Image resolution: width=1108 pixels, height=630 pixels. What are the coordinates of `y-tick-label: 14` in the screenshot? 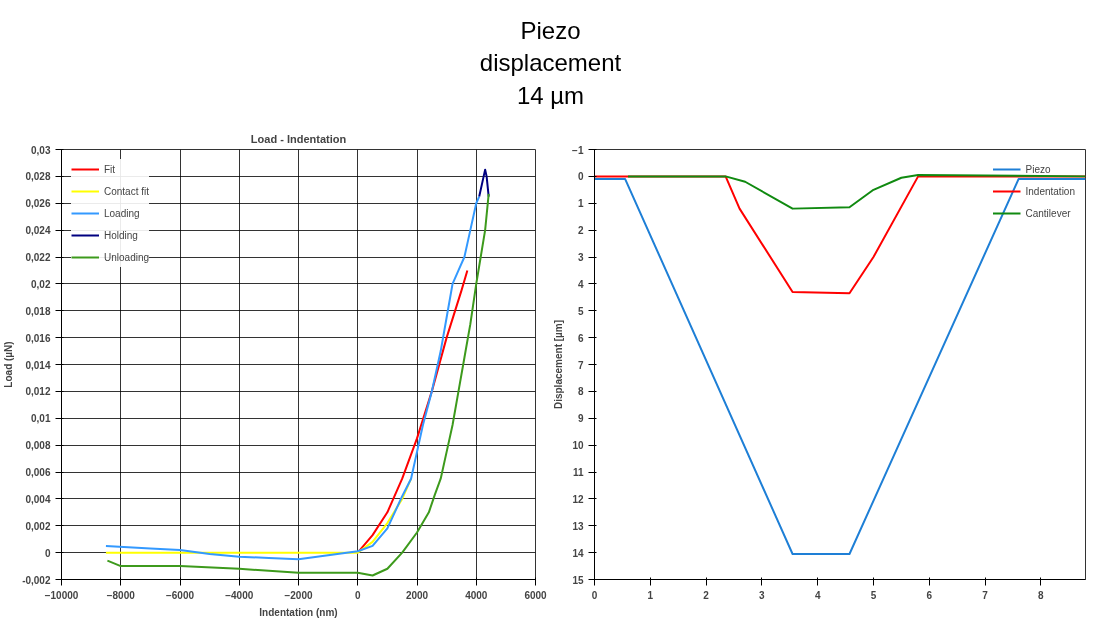 It's located at (578, 553).